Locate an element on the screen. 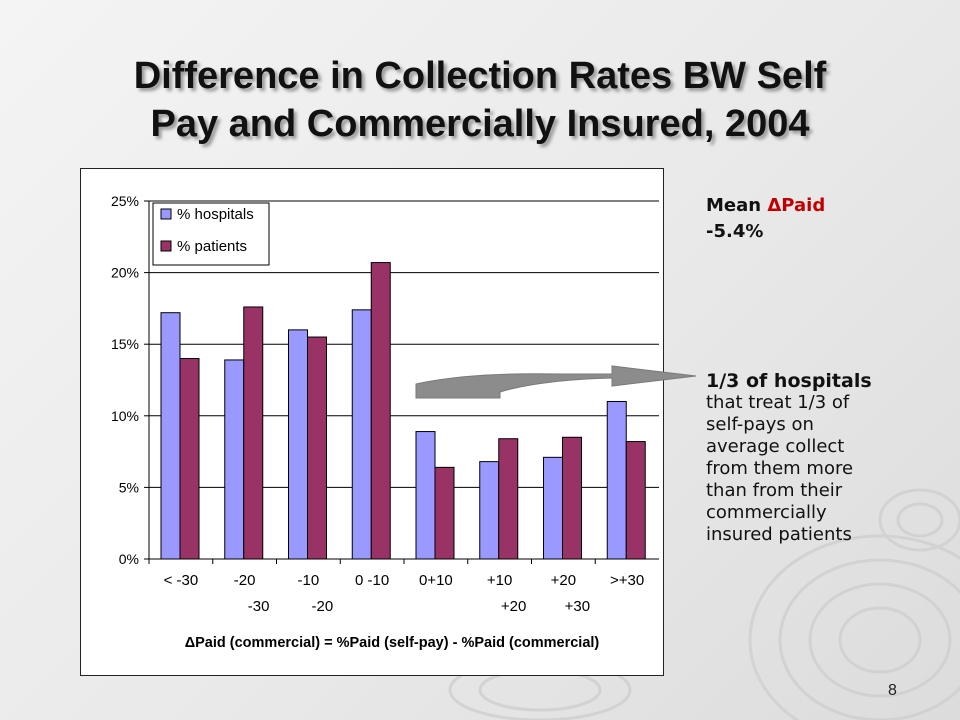 This screenshot has height=720, width=960. x-tick-label: +10 is located at coordinates (499, 580).